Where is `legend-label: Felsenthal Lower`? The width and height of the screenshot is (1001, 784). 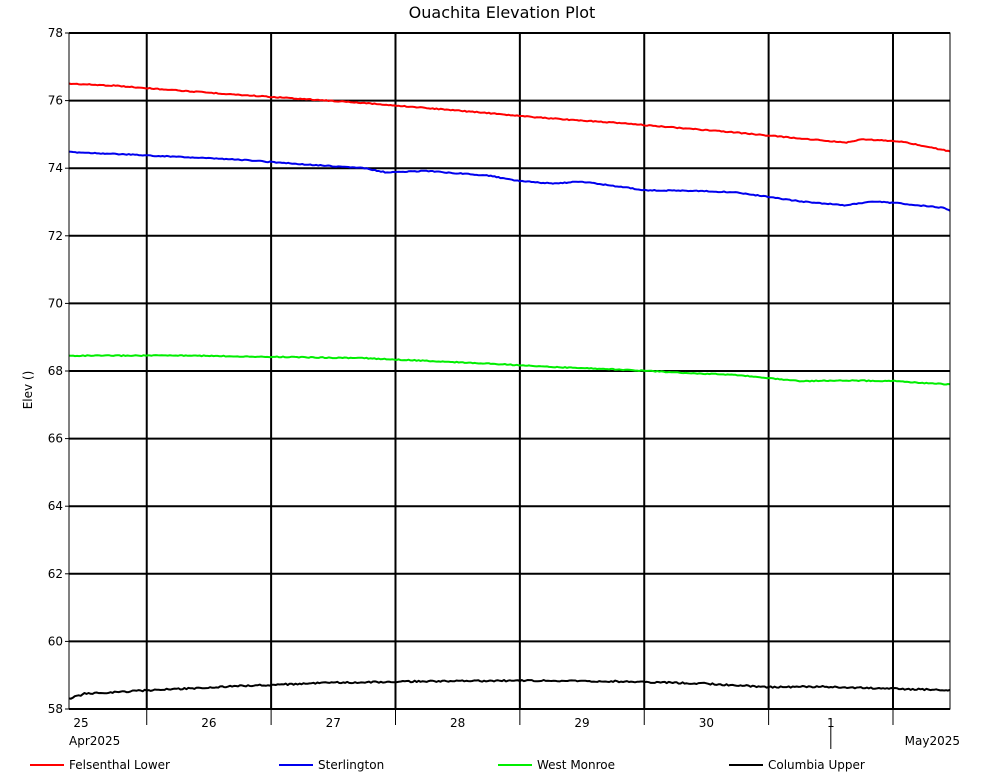 legend-label: Felsenthal Lower is located at coordinates (119, 765).